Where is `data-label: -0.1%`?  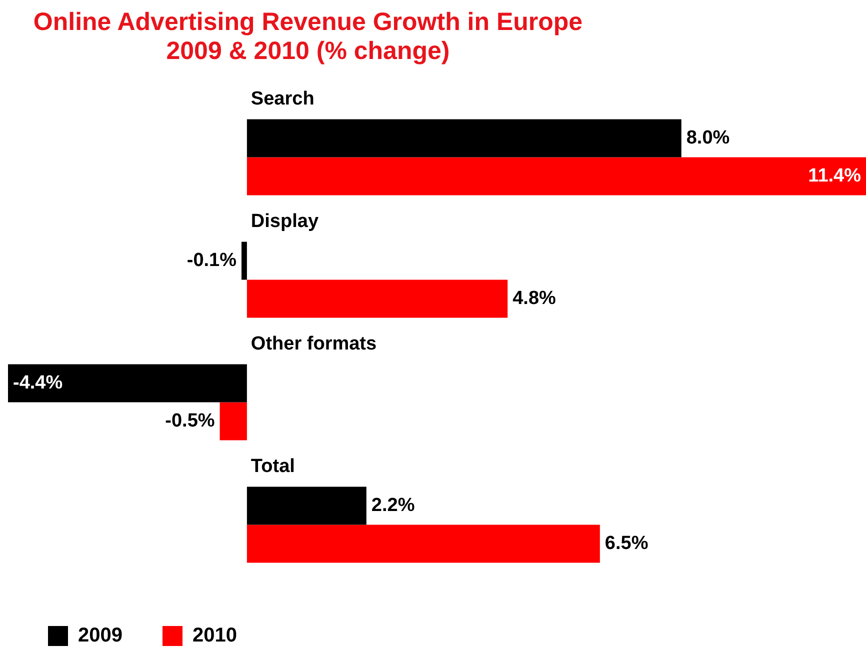 data-label: -0.1% is located at coordinates (211, 260).